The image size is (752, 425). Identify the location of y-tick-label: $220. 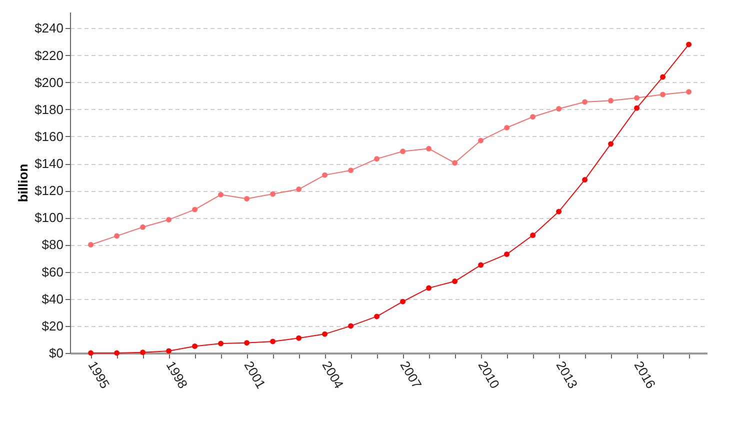
(49, 55).